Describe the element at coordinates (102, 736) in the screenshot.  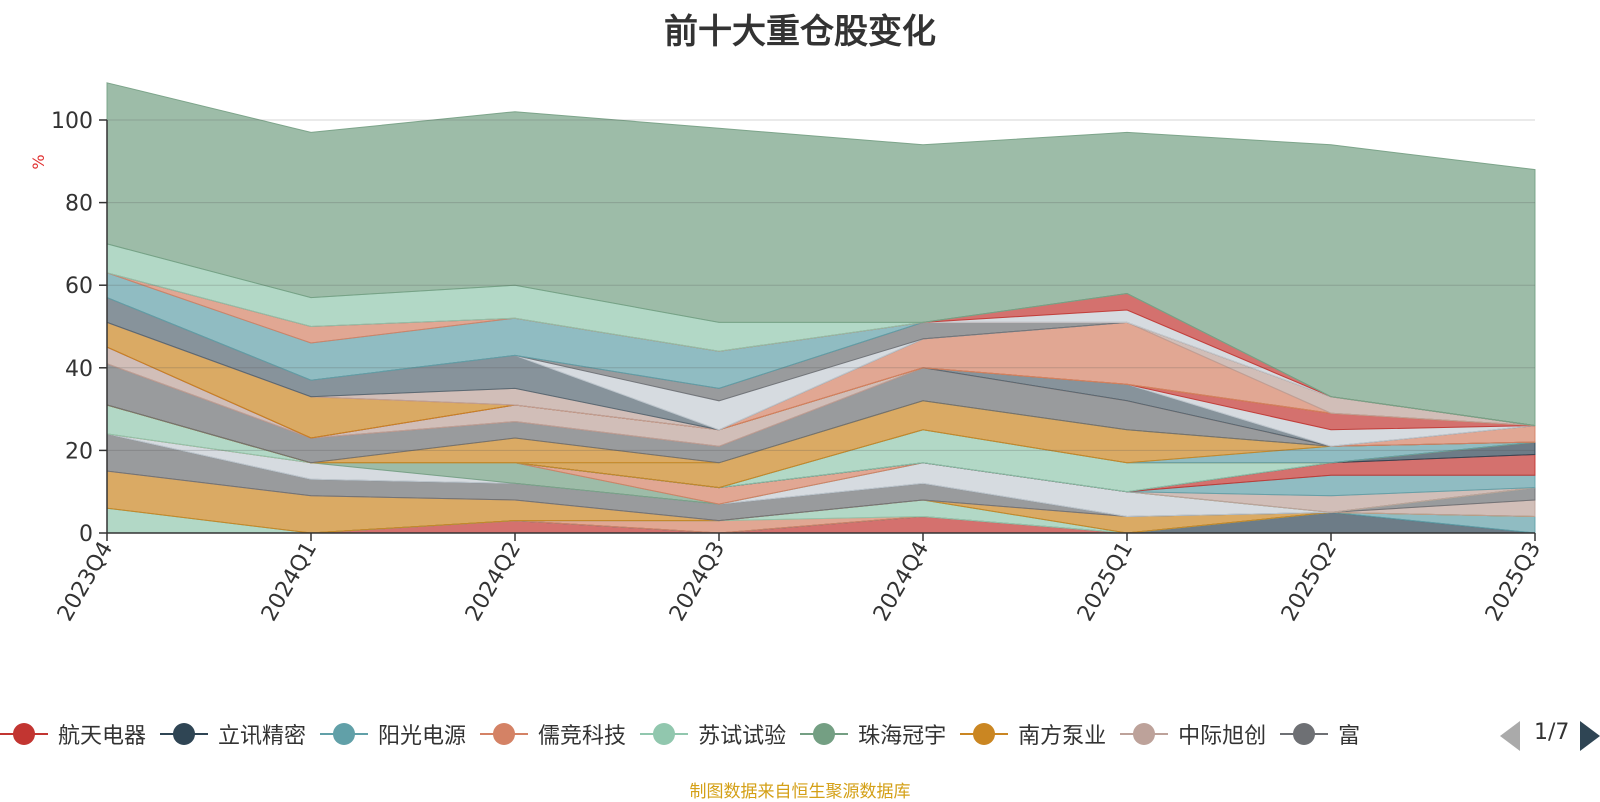
I see `legend-label: 航天电器` at that location.